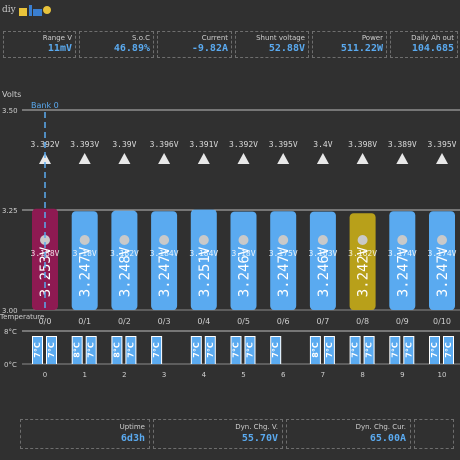 This screenshot has height=460, width=460. What do you see at coordinates (361, 48) in the screenshot?
I see `stat-power-value: 511.22W` at bounding box center [361, 48].